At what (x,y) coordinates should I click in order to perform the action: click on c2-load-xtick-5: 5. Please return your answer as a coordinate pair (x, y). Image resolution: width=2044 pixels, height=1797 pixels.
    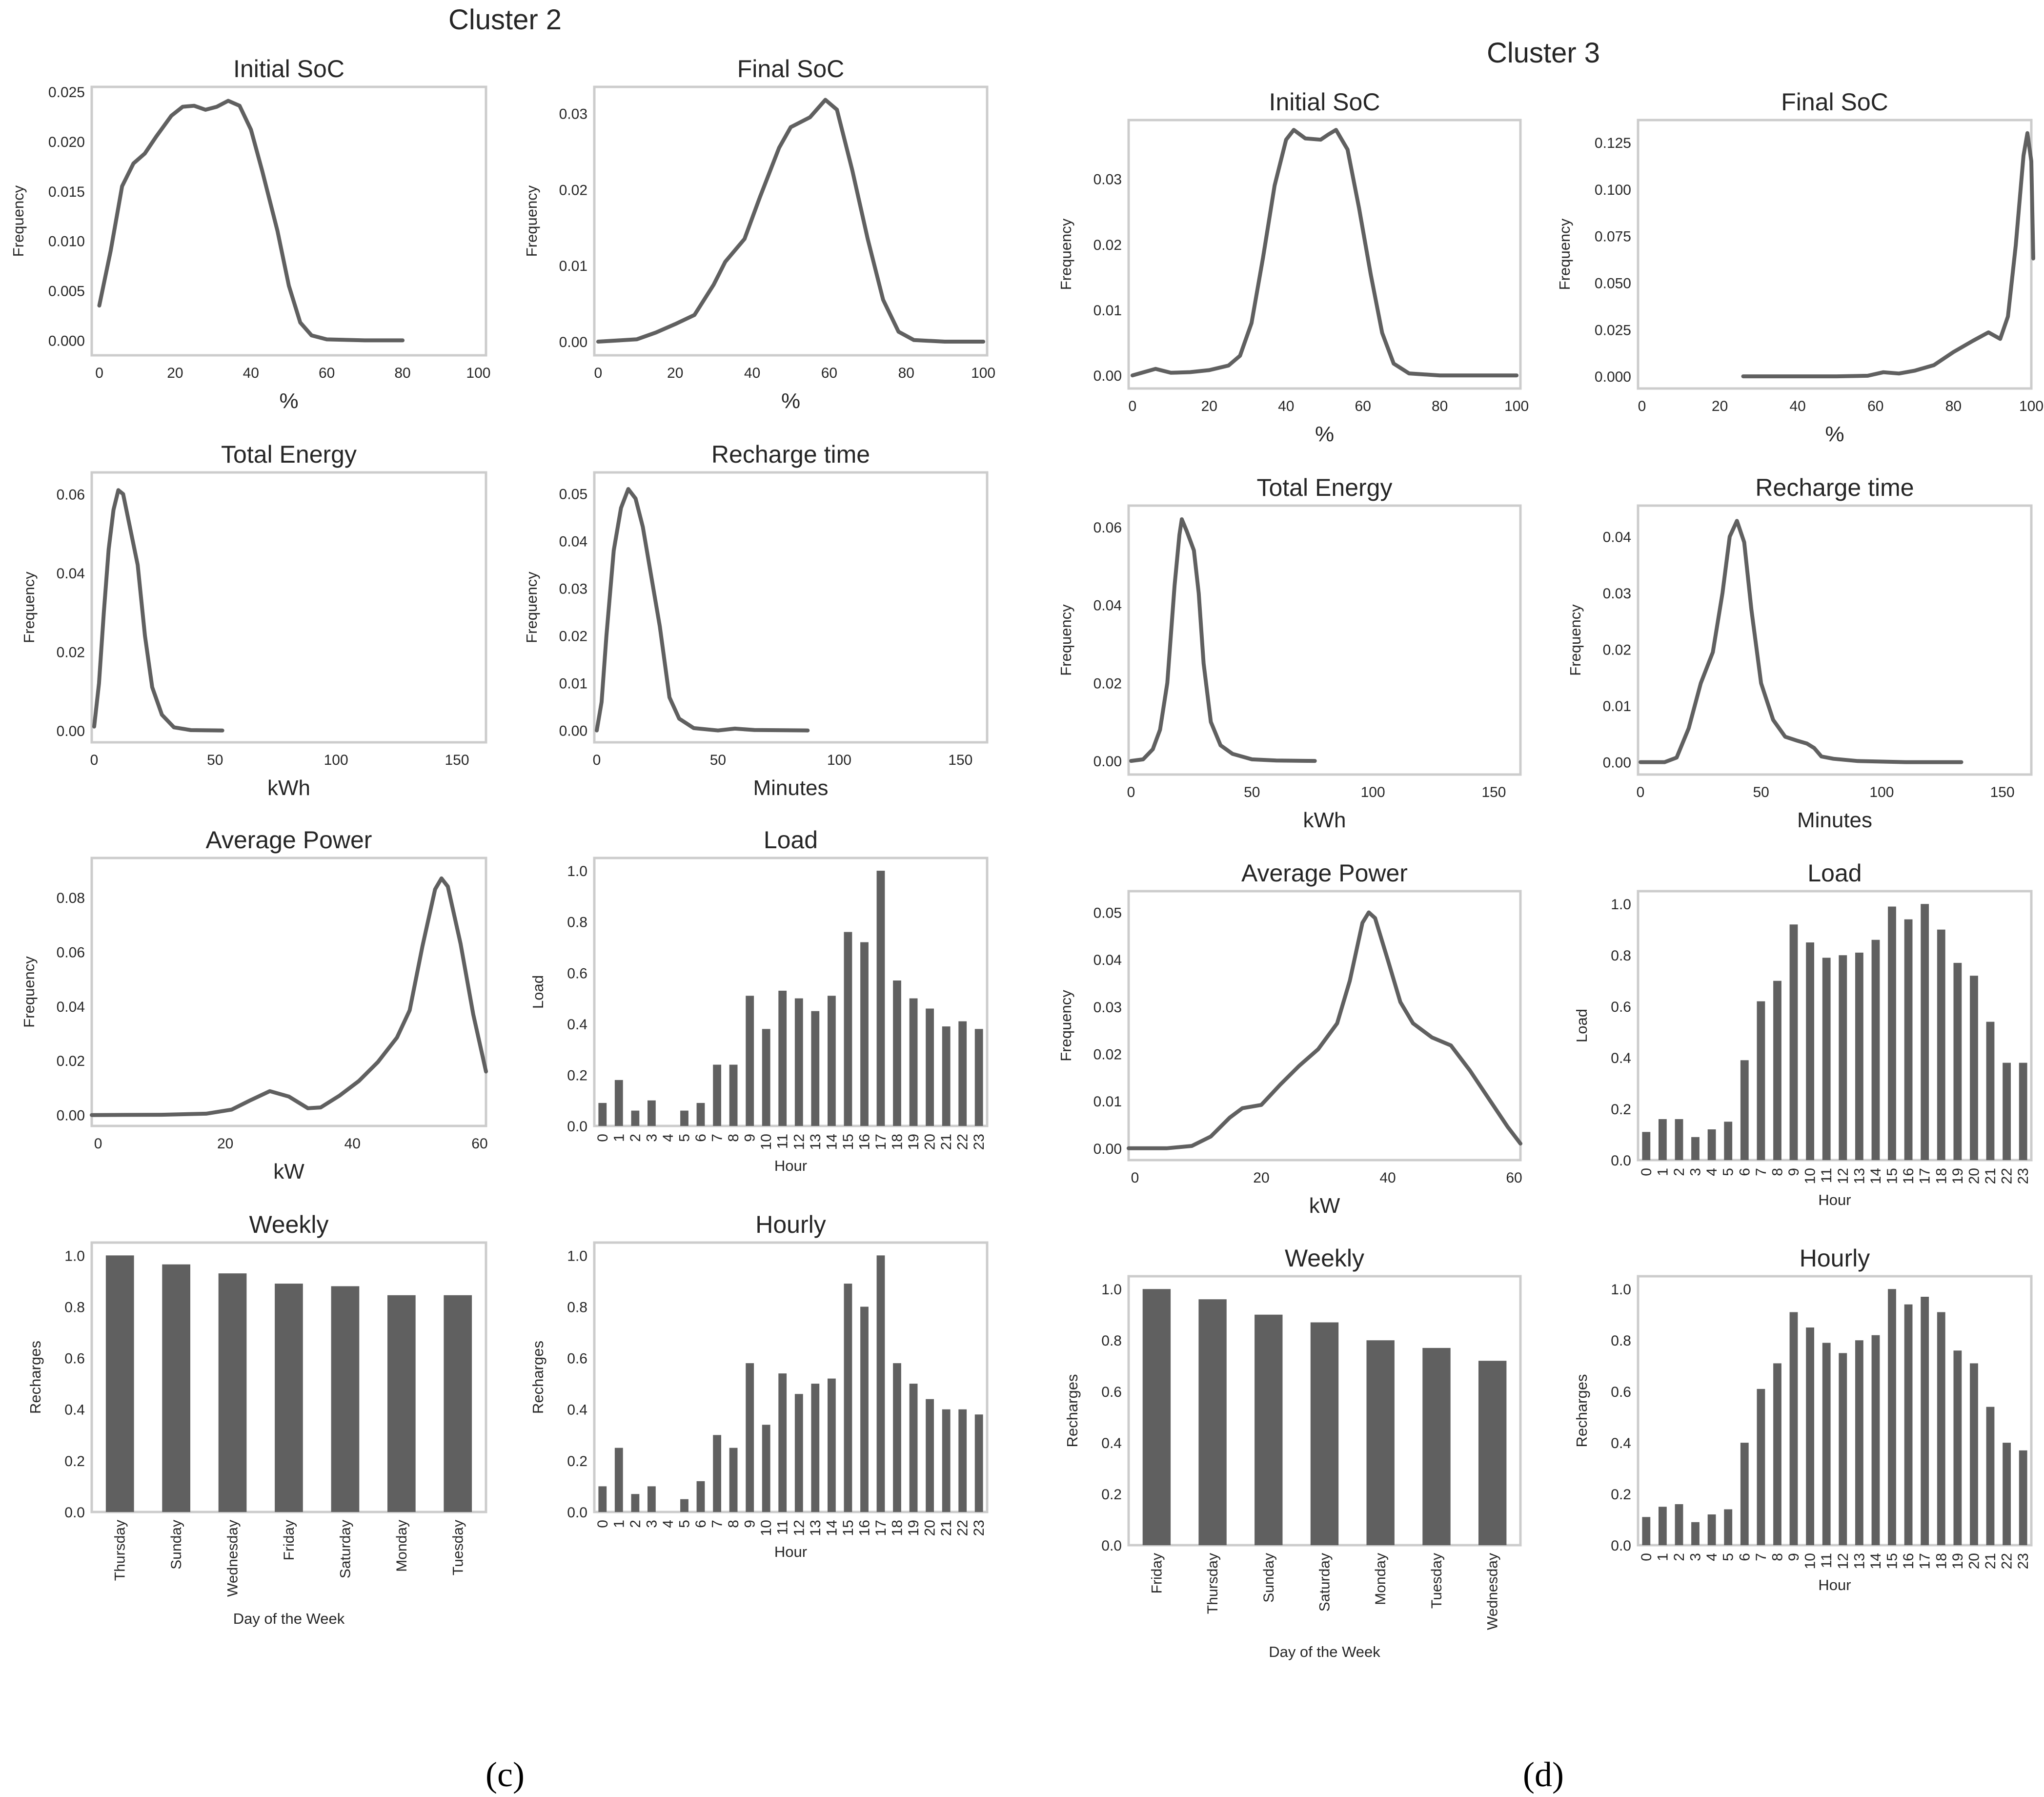
    Looking at the image, I should click on (684, 1138).